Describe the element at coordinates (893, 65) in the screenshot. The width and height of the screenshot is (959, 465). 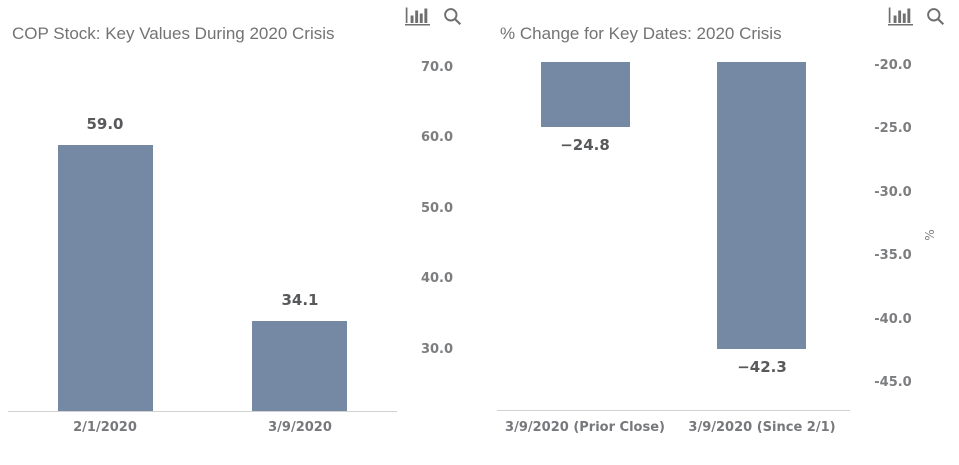
I see `y-axis-tick-label: -20.0` at that location.